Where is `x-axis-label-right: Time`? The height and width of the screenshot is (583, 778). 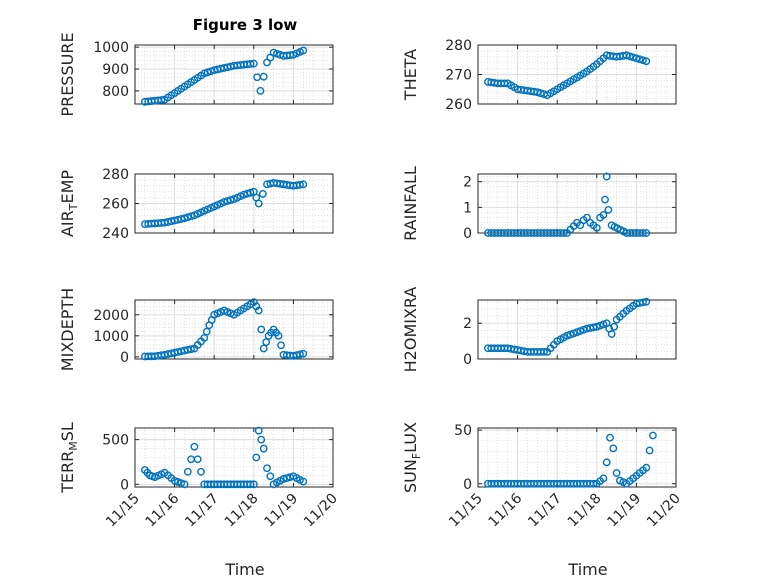 x-axis-label-right: Time is located at coordinates (587, 569).